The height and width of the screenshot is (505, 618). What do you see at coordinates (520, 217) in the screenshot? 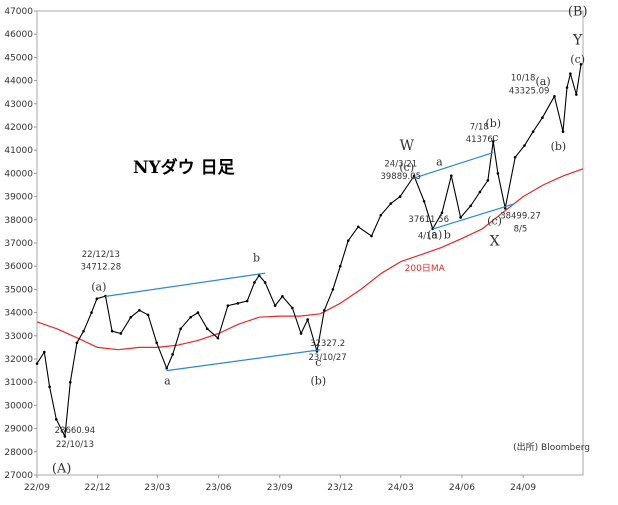
I see `value-annotation: 38499.27` at bounding box center [520, 217].